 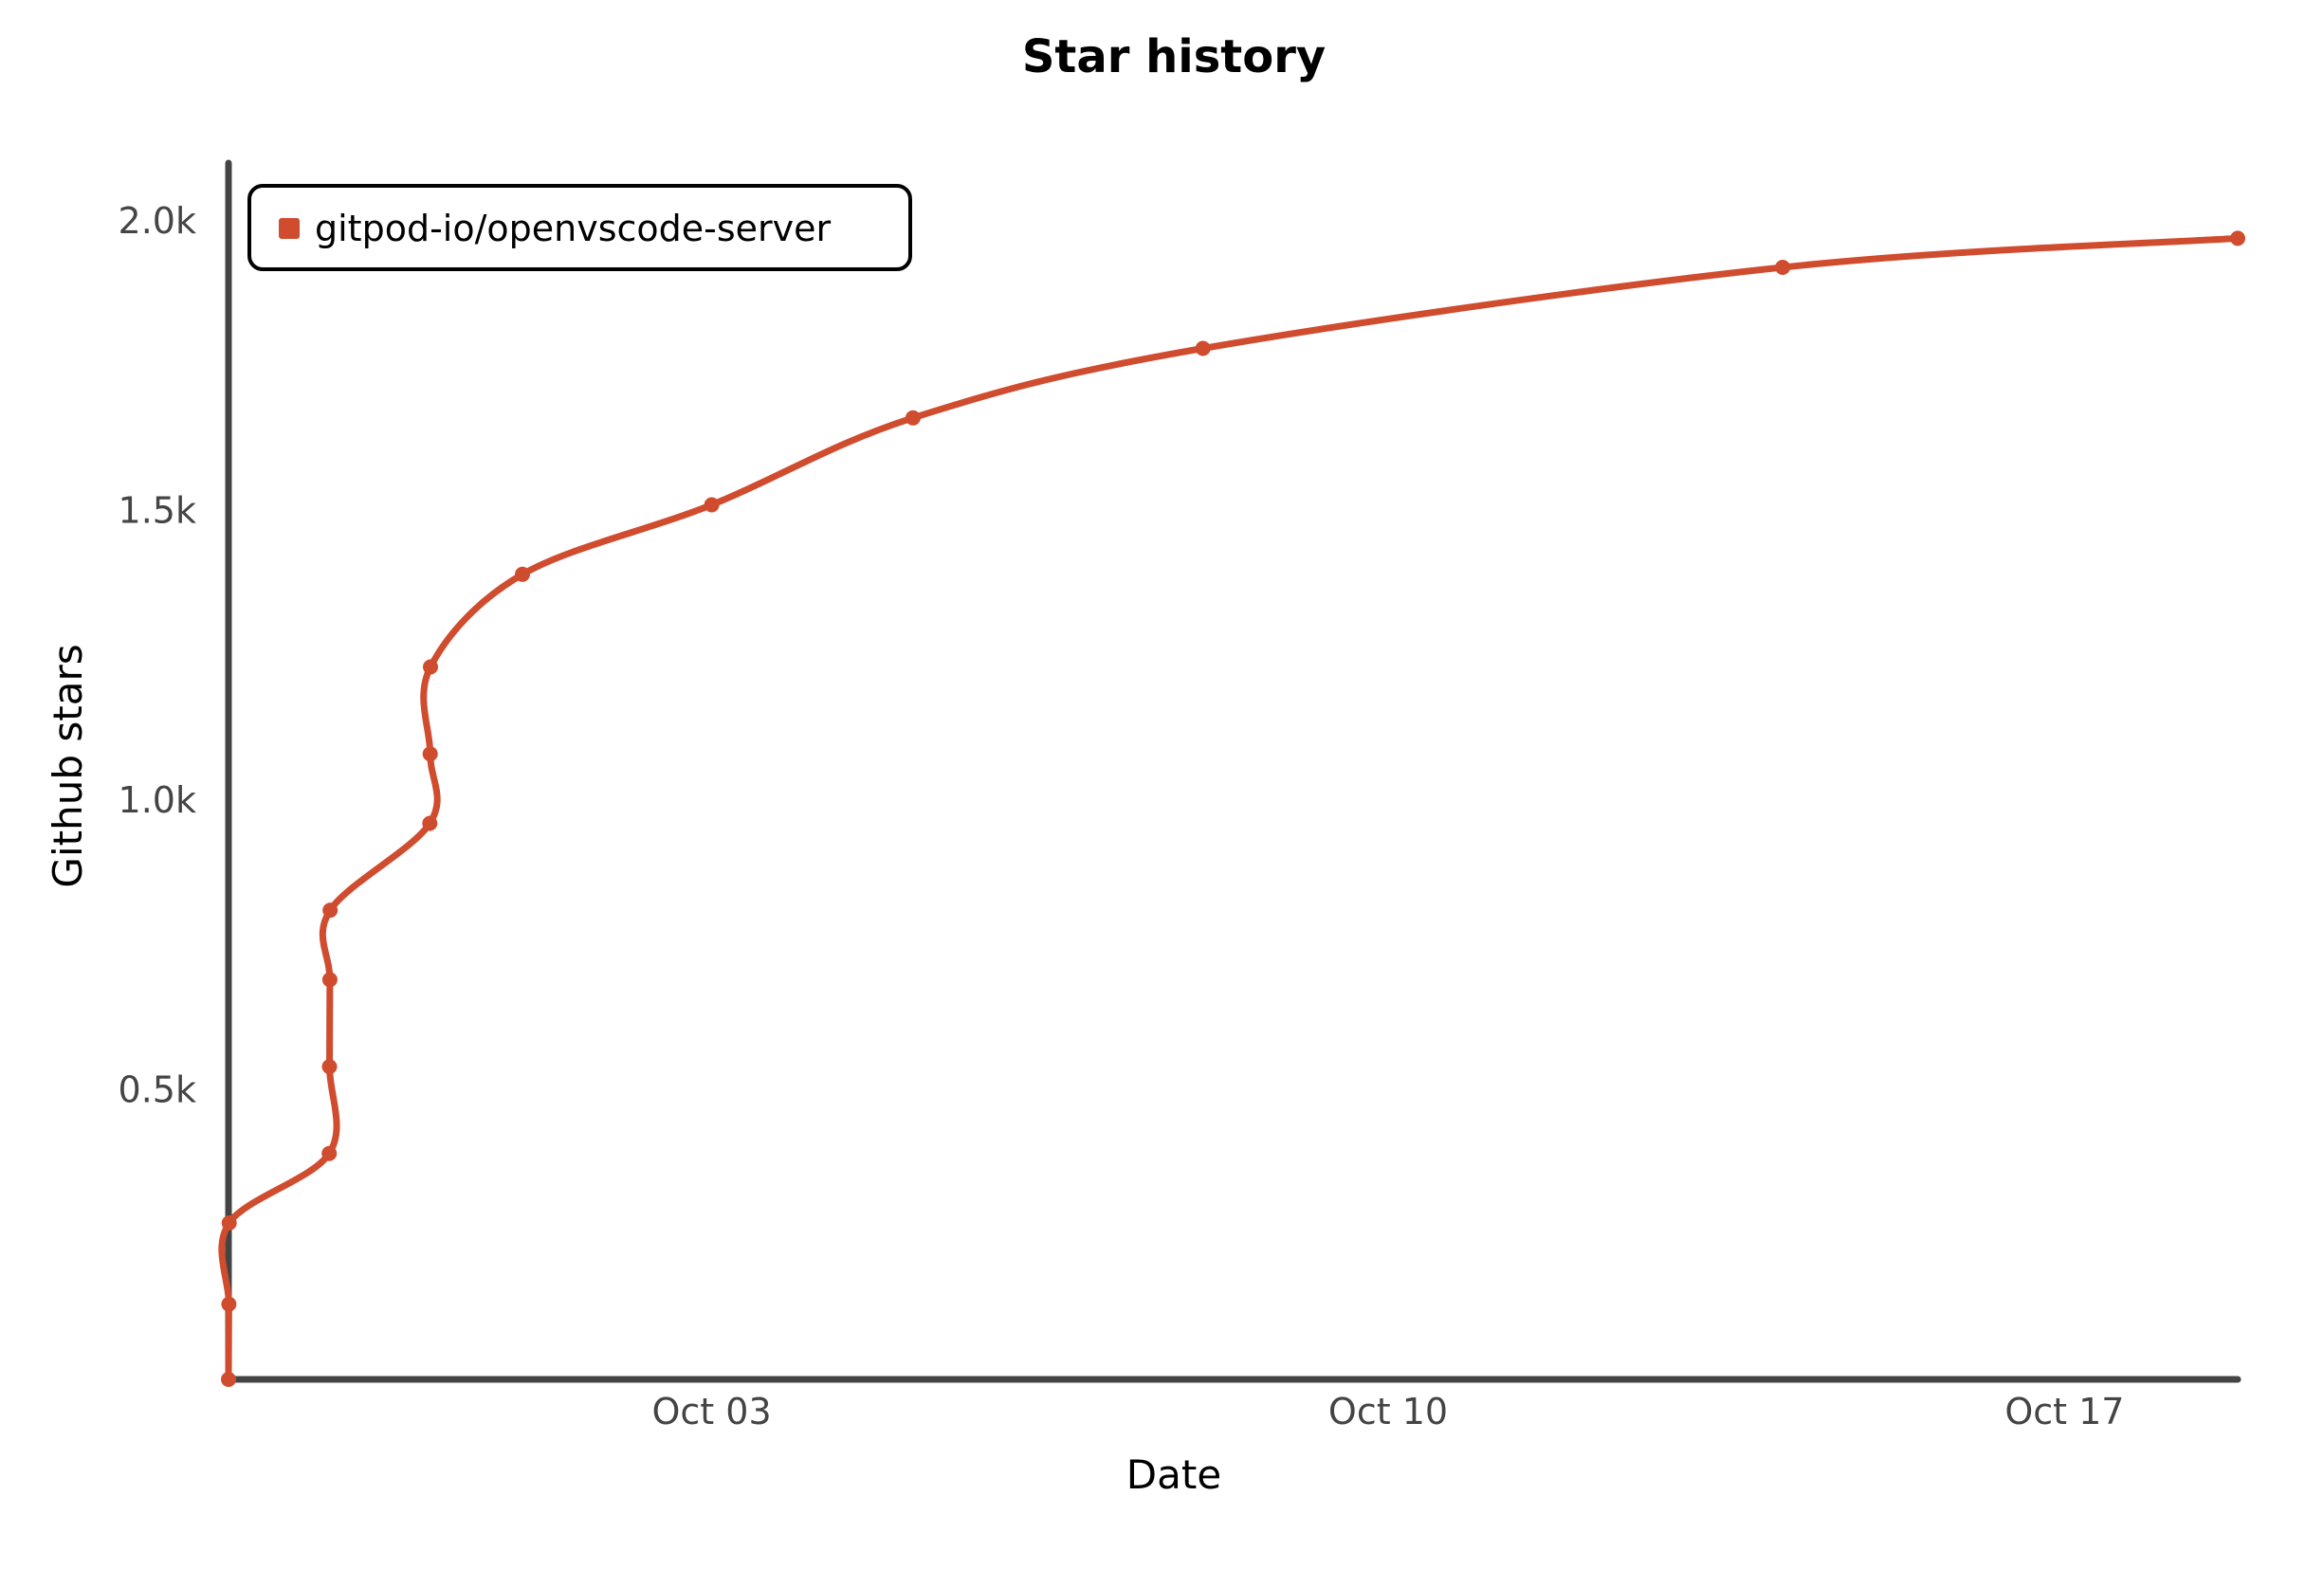 What do you see at coordinates (68, 766) in the screenshot?
I see `y-axis-label: Github stars` at bounding box center [68, 766].